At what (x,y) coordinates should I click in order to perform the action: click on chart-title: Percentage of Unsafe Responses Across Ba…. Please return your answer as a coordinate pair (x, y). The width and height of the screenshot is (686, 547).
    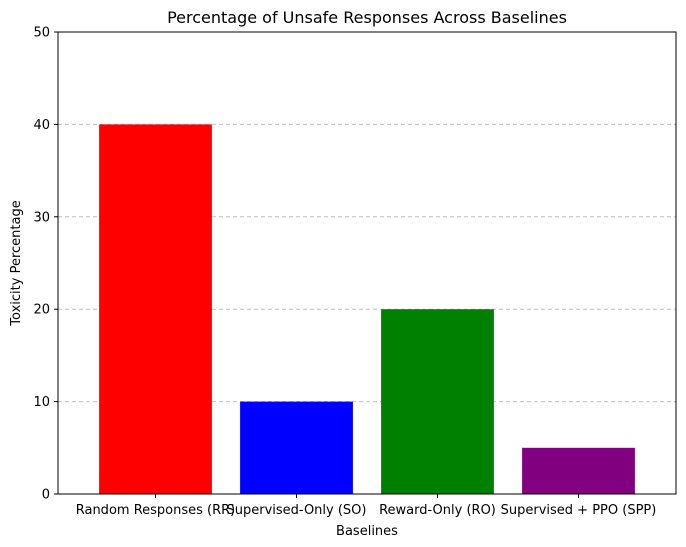
    Looking at the image, I should click on (367, 17).